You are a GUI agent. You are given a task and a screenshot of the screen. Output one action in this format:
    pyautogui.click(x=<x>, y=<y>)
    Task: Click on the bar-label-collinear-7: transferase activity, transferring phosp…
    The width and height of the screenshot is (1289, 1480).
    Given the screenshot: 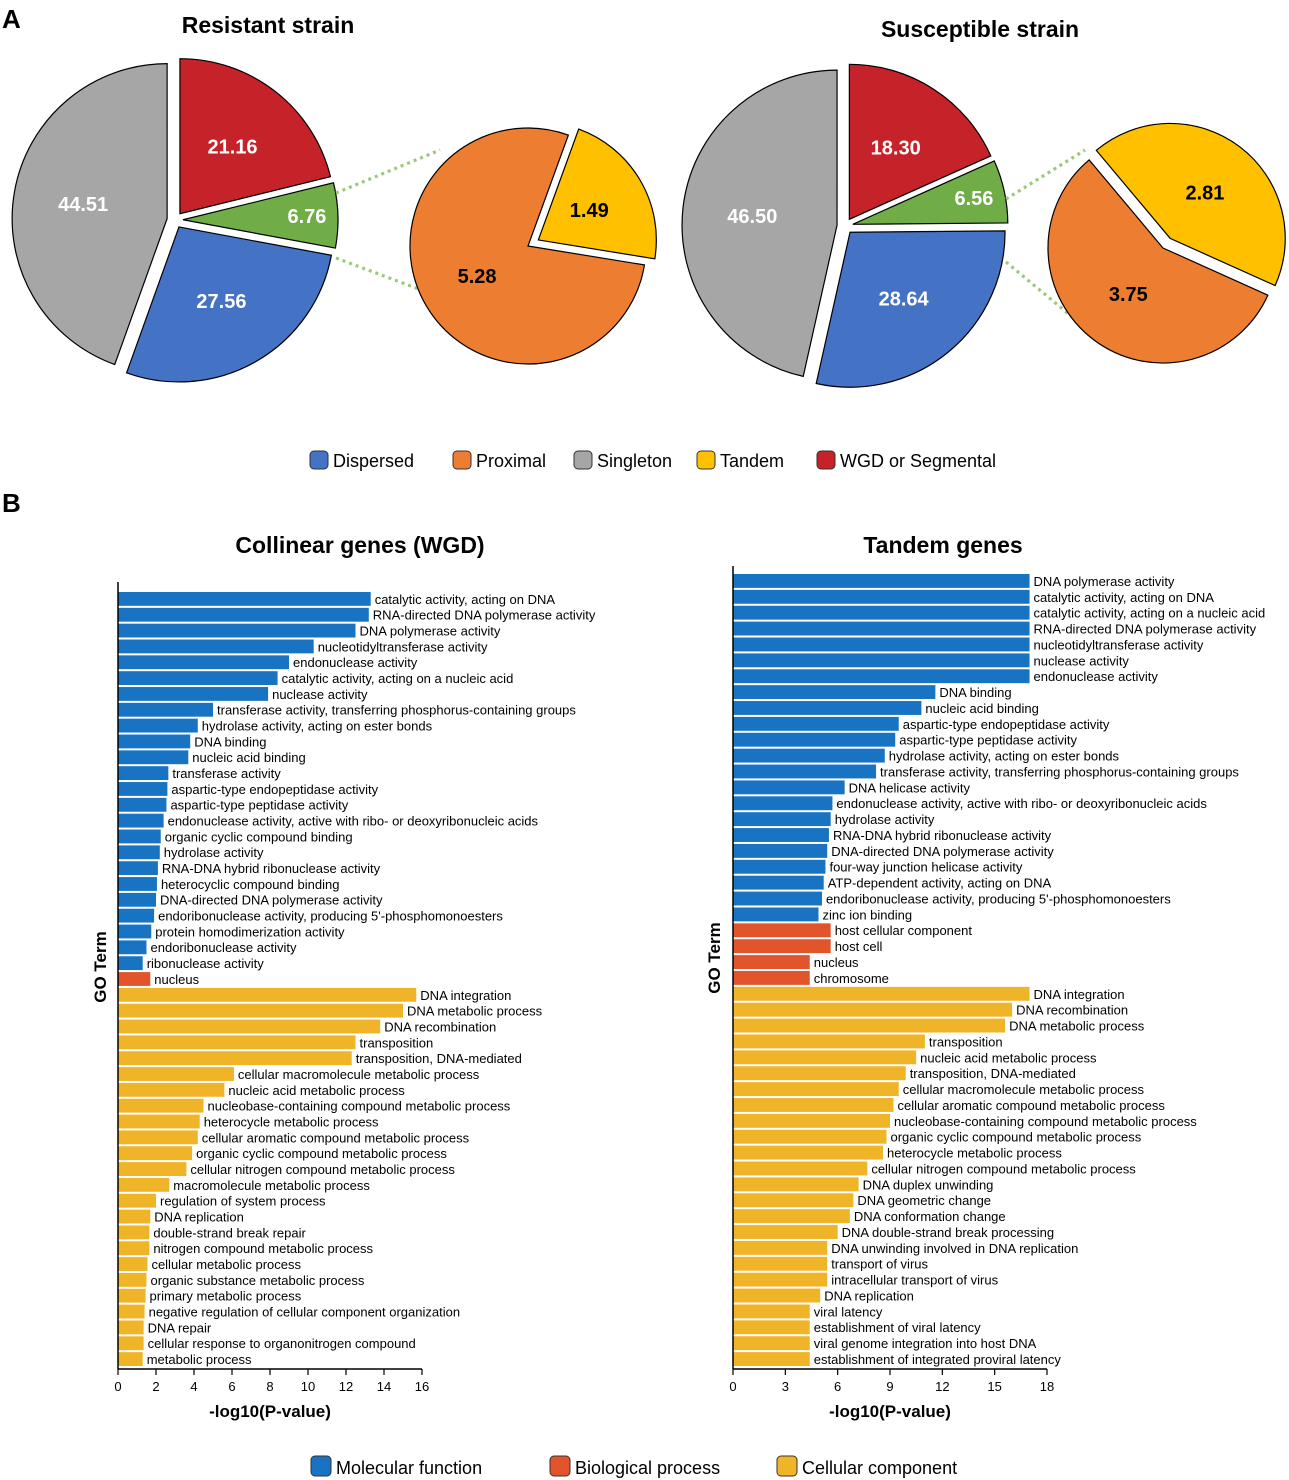 What is the action you would take?
    pyautogui.click(x=396, y=710)
    